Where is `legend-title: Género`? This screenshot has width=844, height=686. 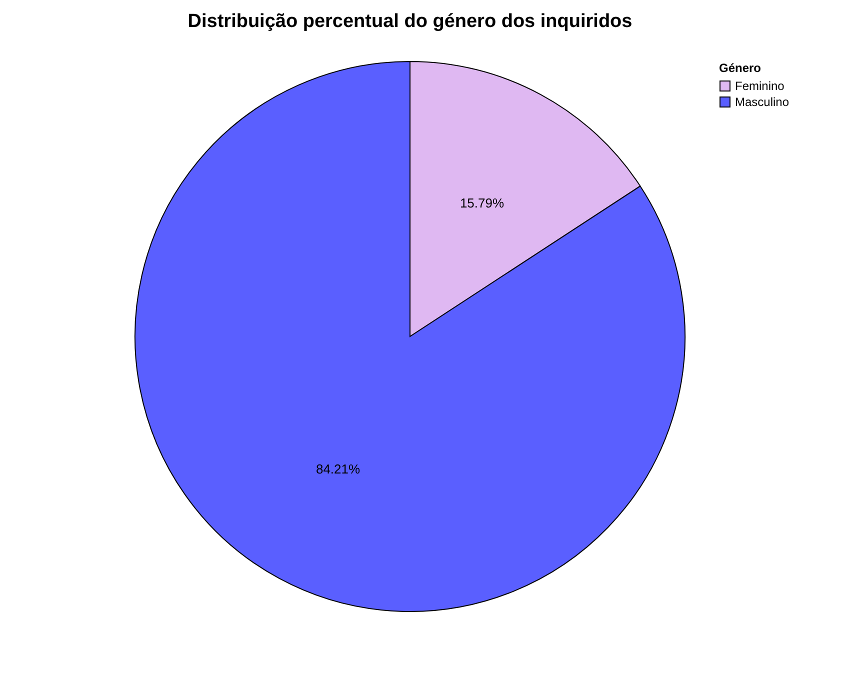
legend-title: Género is located at coordinates (740, 68).